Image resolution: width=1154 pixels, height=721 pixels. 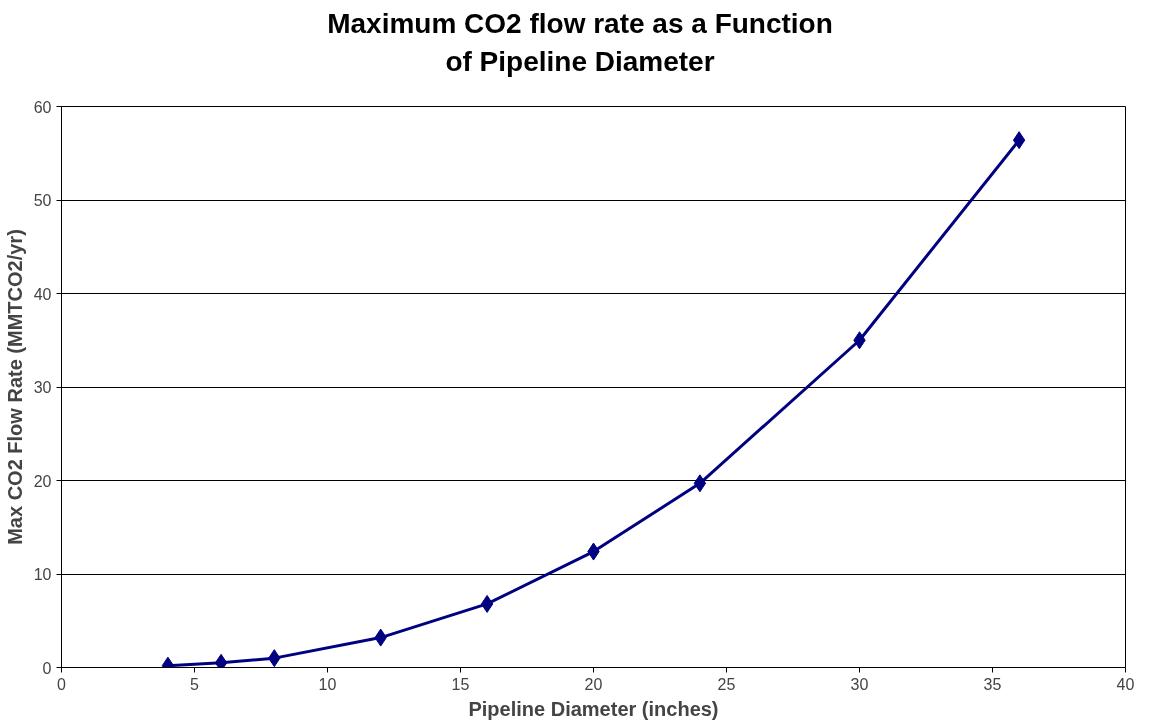 I want to click on x-axis-title: Pipeline Diameter (inches), so click(x=593, y=708).